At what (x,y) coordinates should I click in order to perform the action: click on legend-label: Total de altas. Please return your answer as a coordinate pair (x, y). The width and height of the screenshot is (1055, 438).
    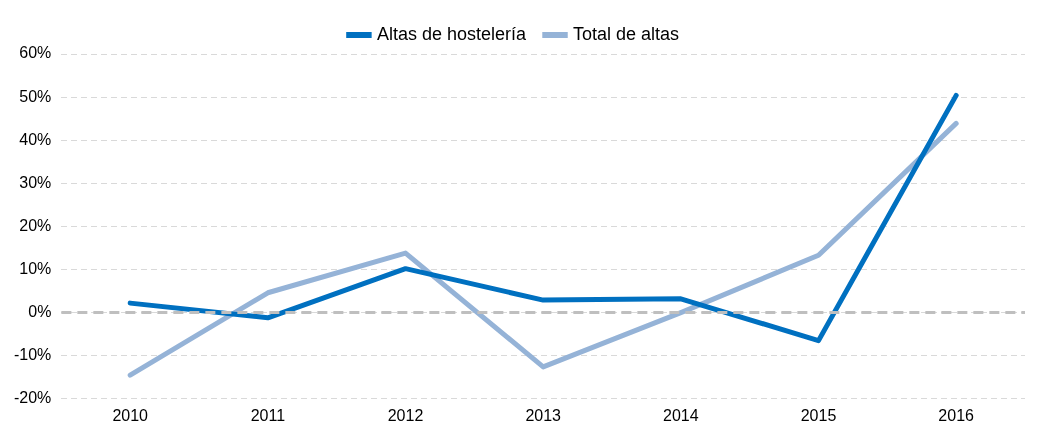
    Looking at the image, I should click on (626, 33).